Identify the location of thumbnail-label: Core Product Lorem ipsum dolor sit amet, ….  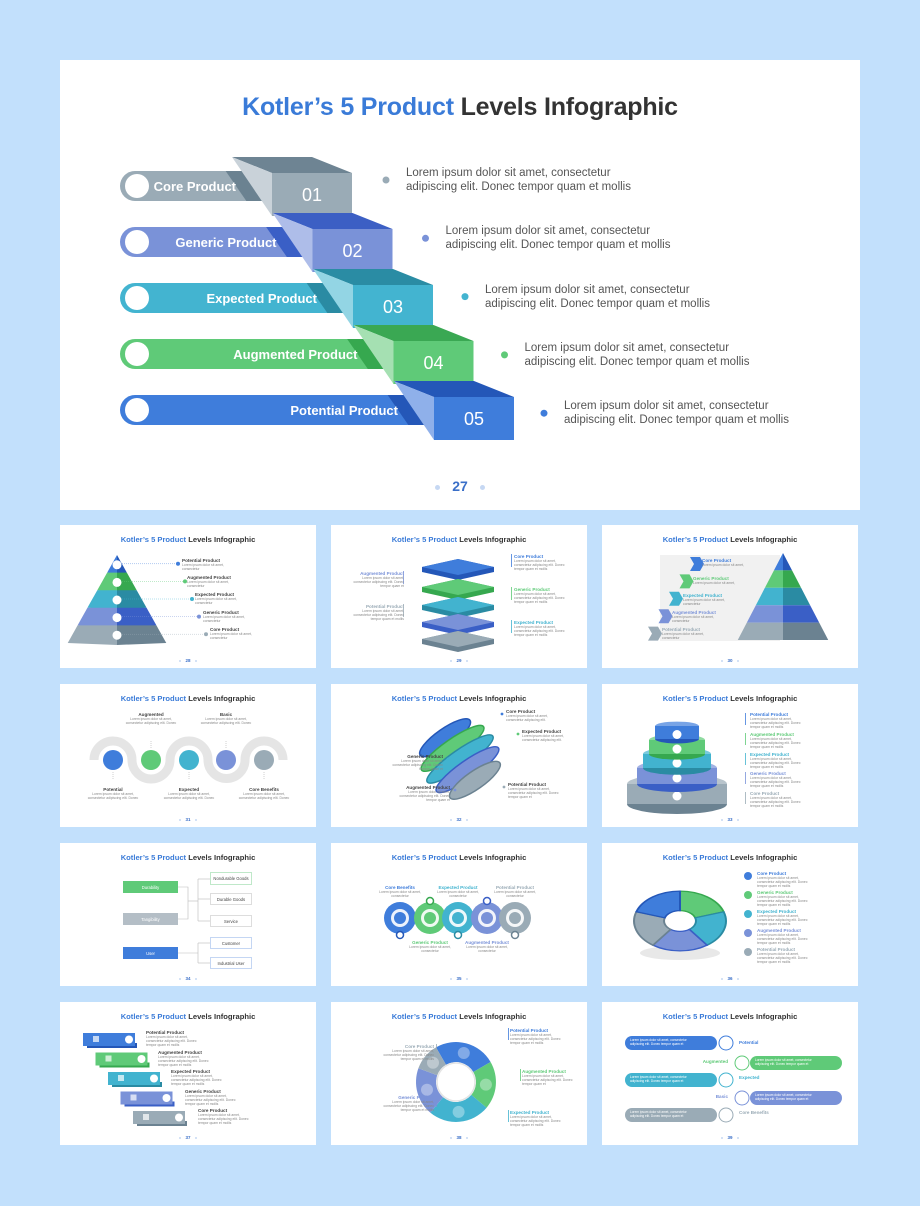
(240, 633).